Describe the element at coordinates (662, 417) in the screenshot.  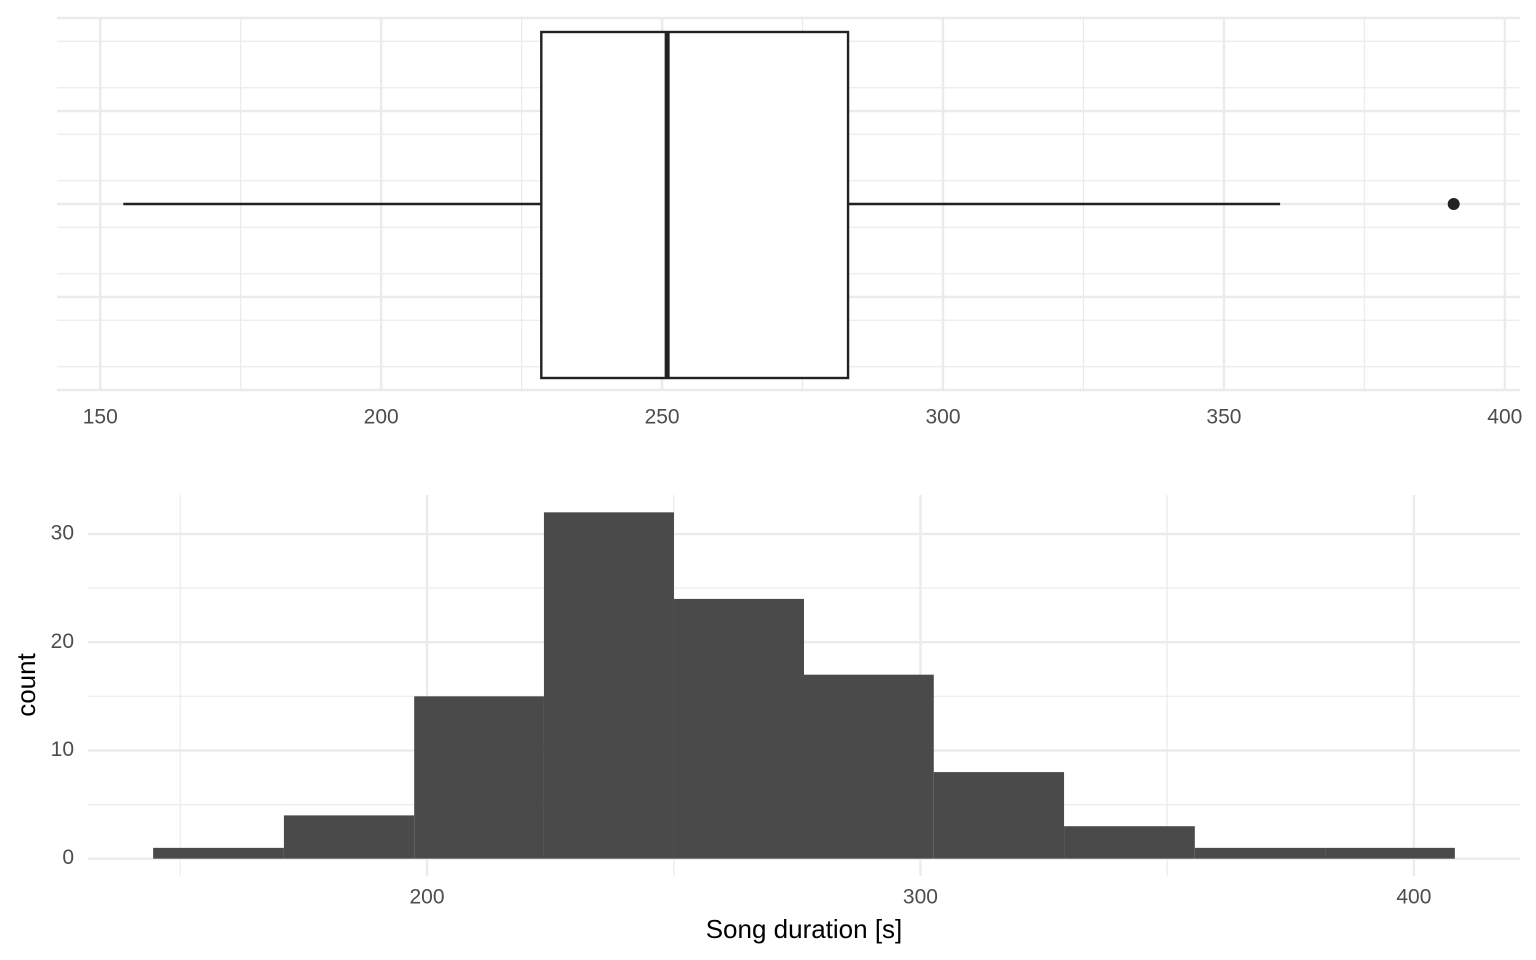
I see `x-tick-label: 250` at that location.